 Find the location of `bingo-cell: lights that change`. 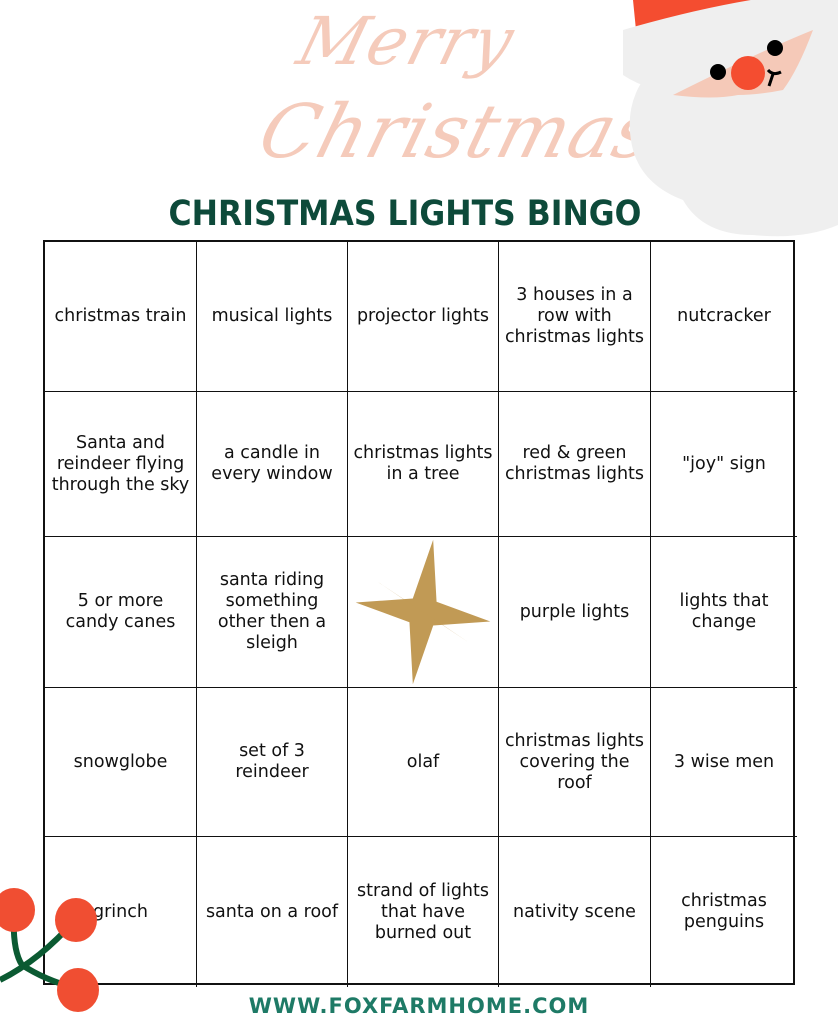

bingo-cell: lights that change is located at coordinates (724, 612).